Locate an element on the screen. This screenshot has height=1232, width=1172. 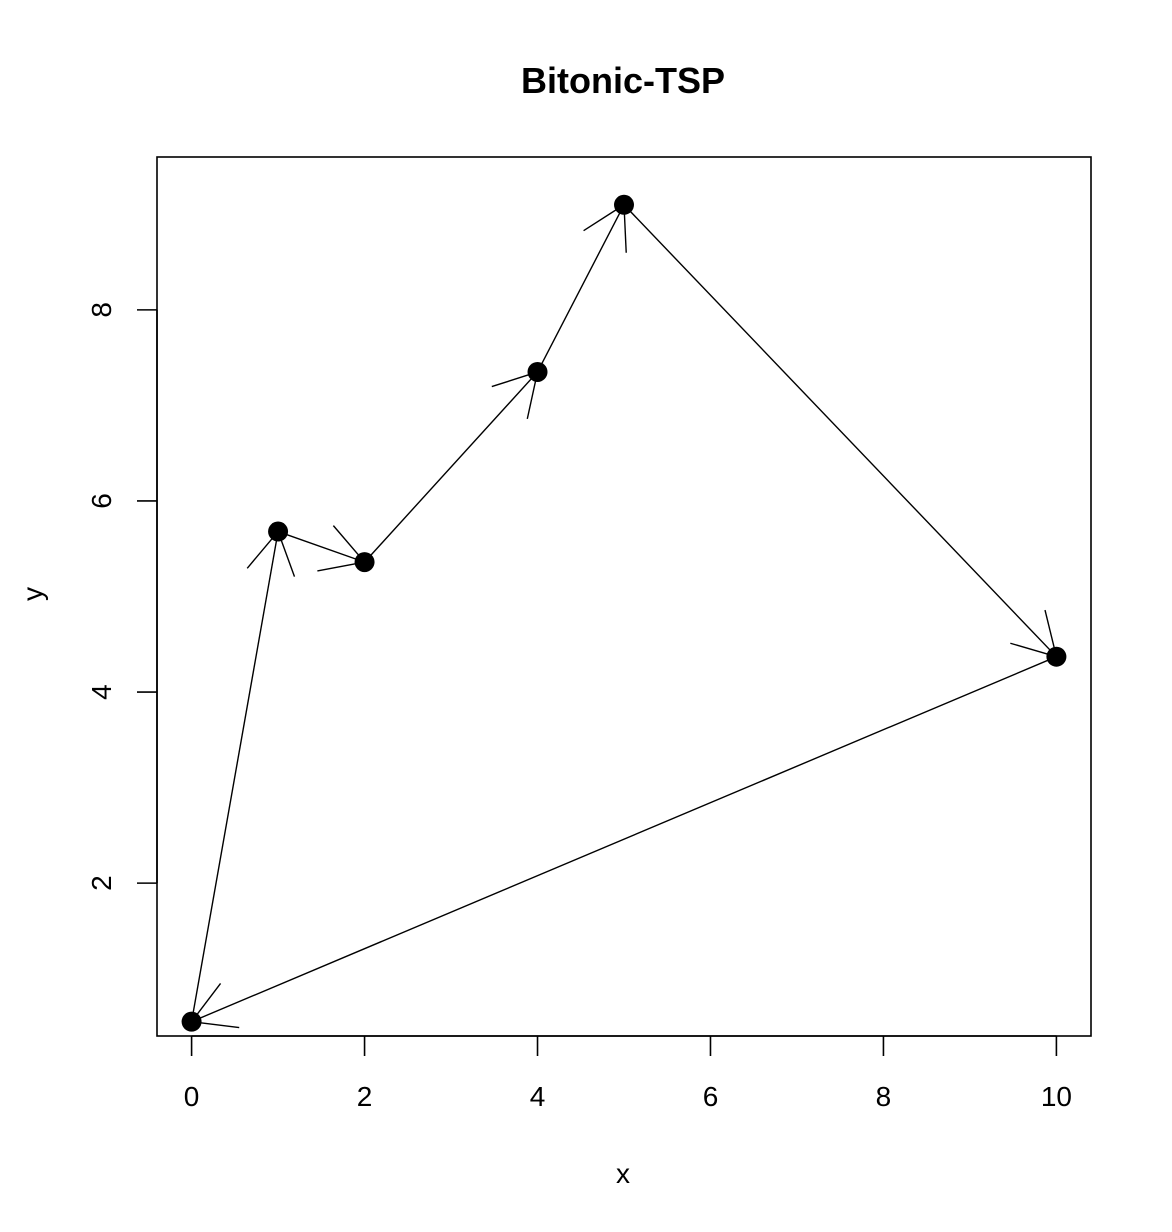
y-tick-label: 8 is located at coordinates (101, 310).